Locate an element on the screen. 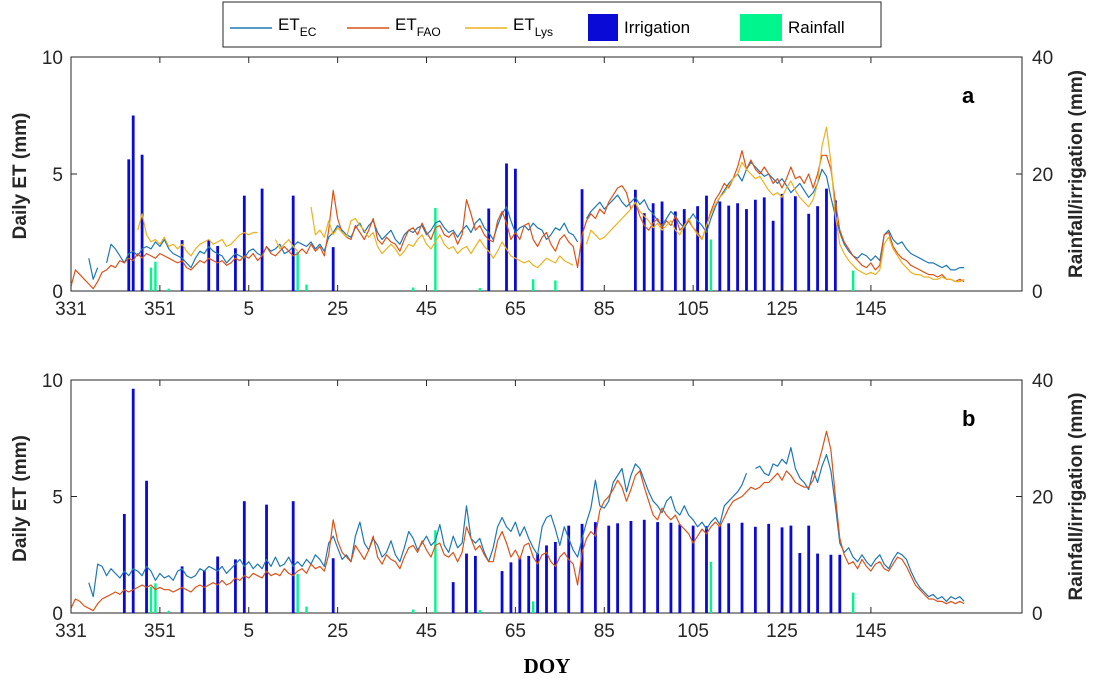 Image resolution: width=1097 pixels, height=682 pixels. panel-a-ytick-left-label-1: 5 is located at coordinates (57, 175).